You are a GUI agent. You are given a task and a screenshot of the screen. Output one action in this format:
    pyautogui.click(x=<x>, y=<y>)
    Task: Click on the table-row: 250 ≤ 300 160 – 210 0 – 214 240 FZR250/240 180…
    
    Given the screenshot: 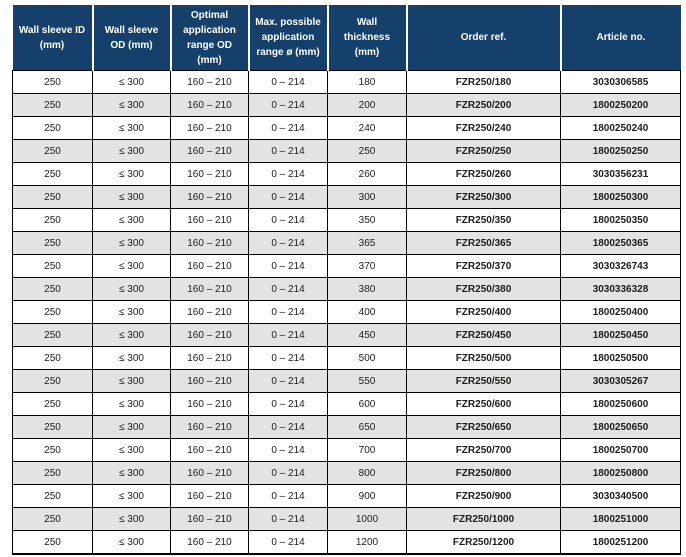 What is the action you would take?
    pyautogui.click(x=346, y=128)
    